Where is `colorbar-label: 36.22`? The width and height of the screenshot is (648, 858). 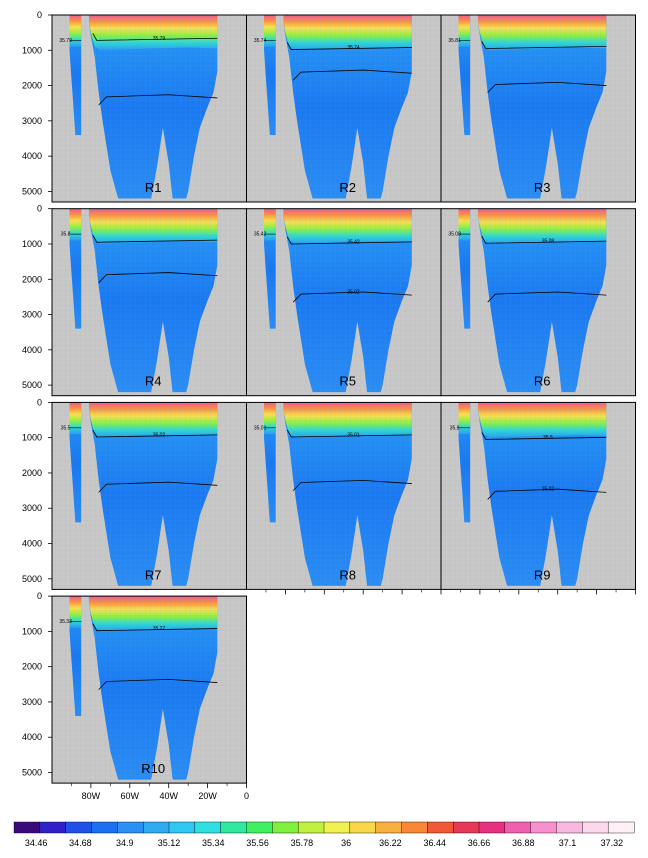
colorbar-label: 36.22 is located at coordinates (390, 843).